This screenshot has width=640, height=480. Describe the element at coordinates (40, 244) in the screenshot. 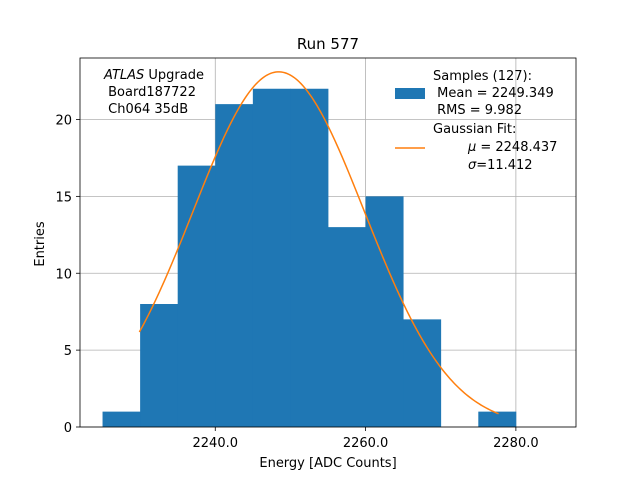

I see `y-axis-label: Entries` at that location.